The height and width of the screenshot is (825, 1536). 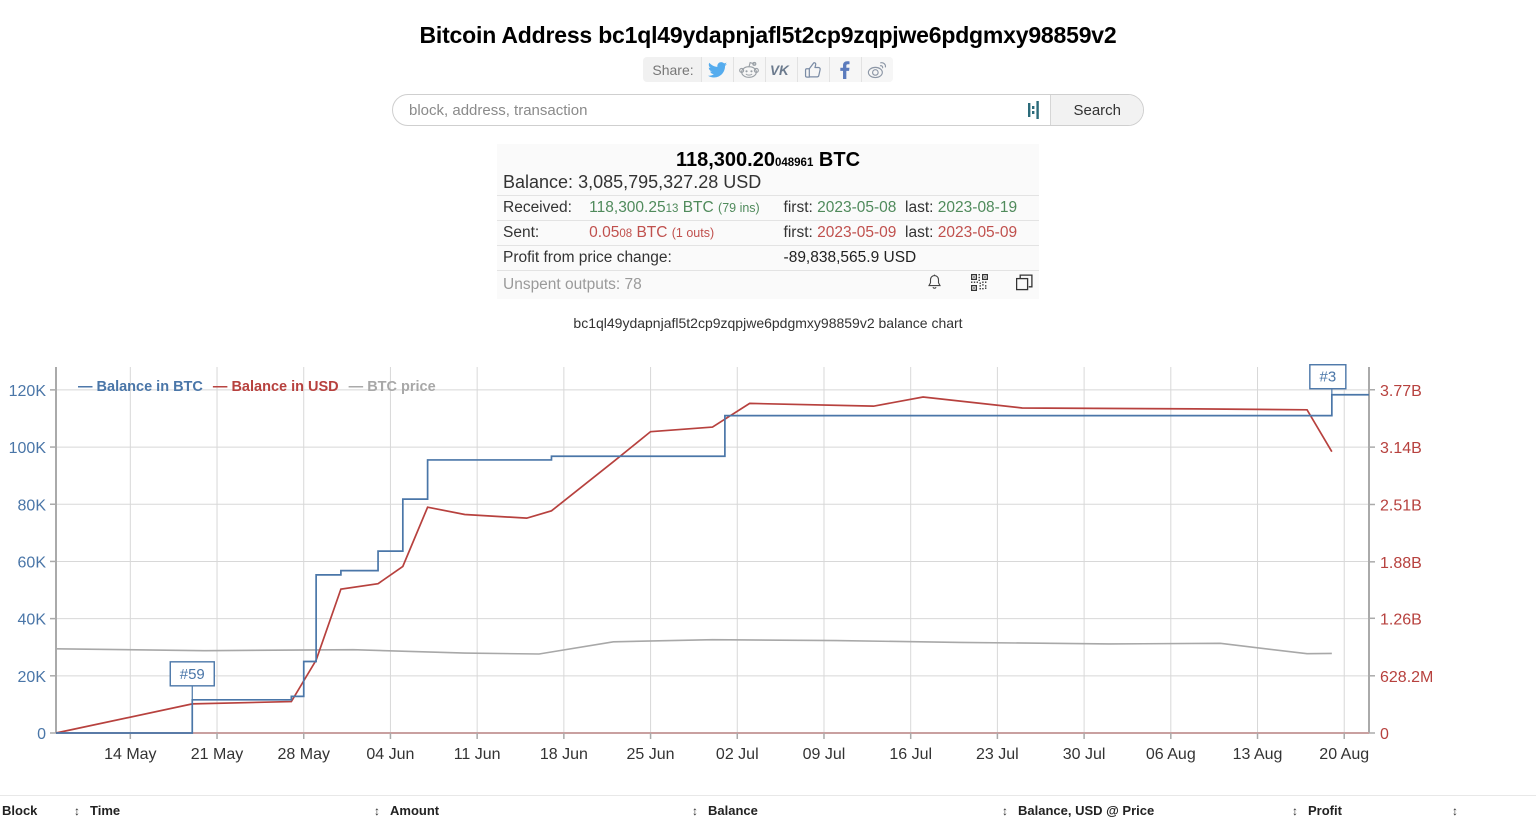 What do you see at coordinates (130, 754) in the screenshot?
I see `svg-text: 14 May` at bounding box center [130, 754].